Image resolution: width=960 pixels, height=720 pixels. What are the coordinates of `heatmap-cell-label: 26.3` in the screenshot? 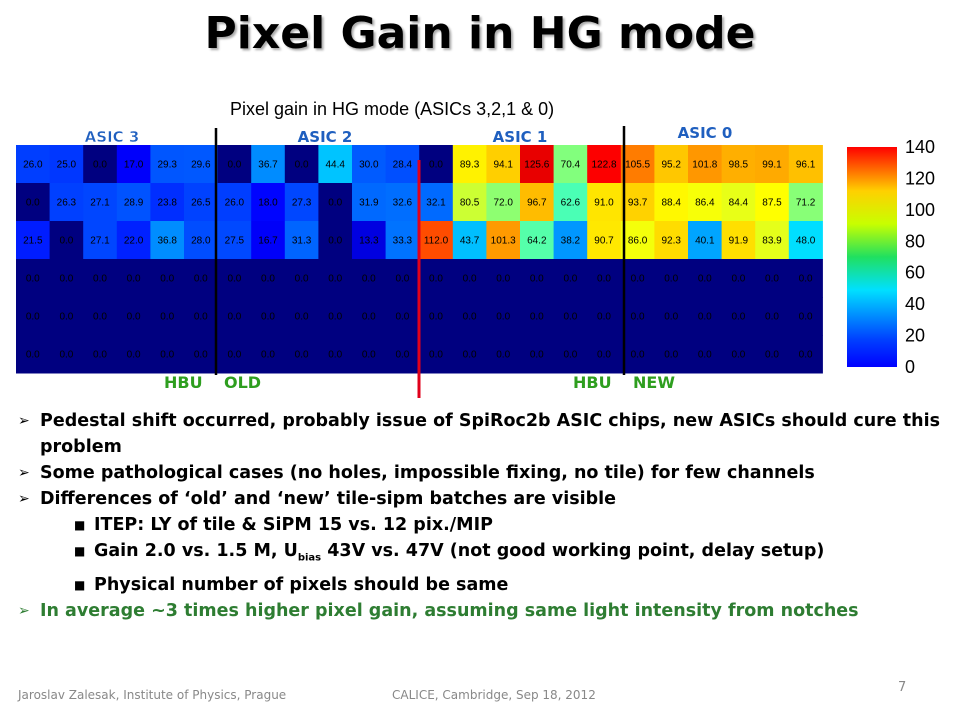 It's located at (67, 203).